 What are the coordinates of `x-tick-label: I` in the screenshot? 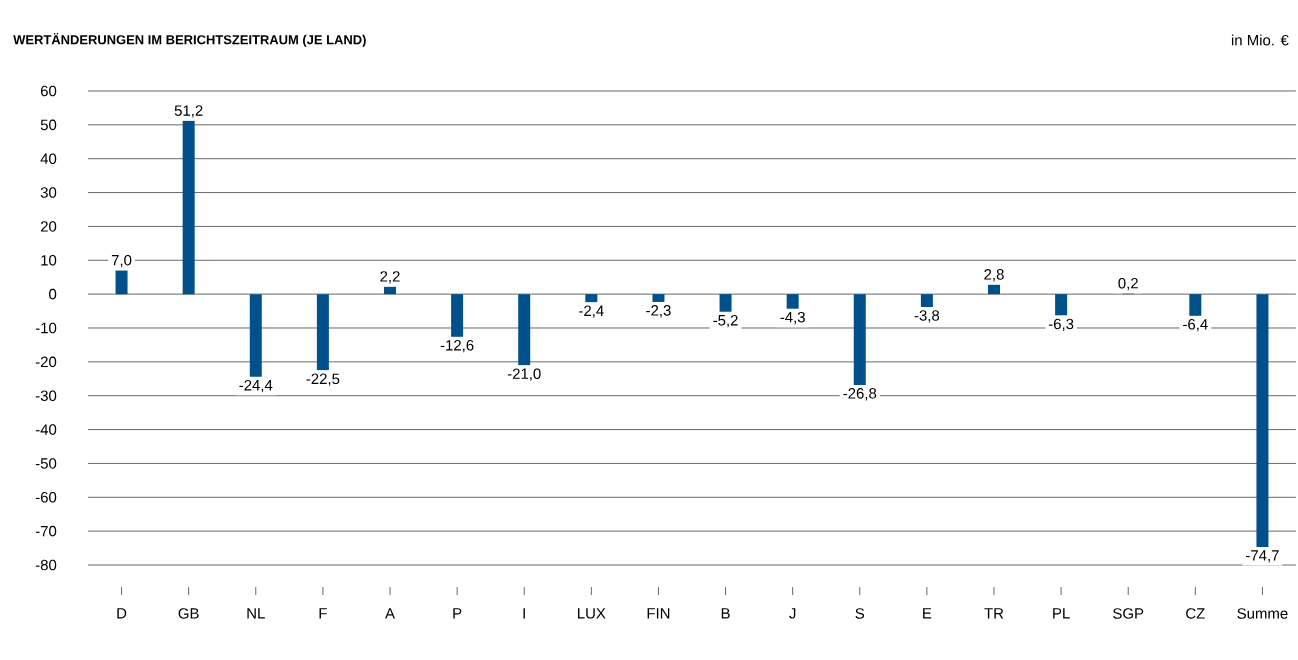 It's located at (524, 613).